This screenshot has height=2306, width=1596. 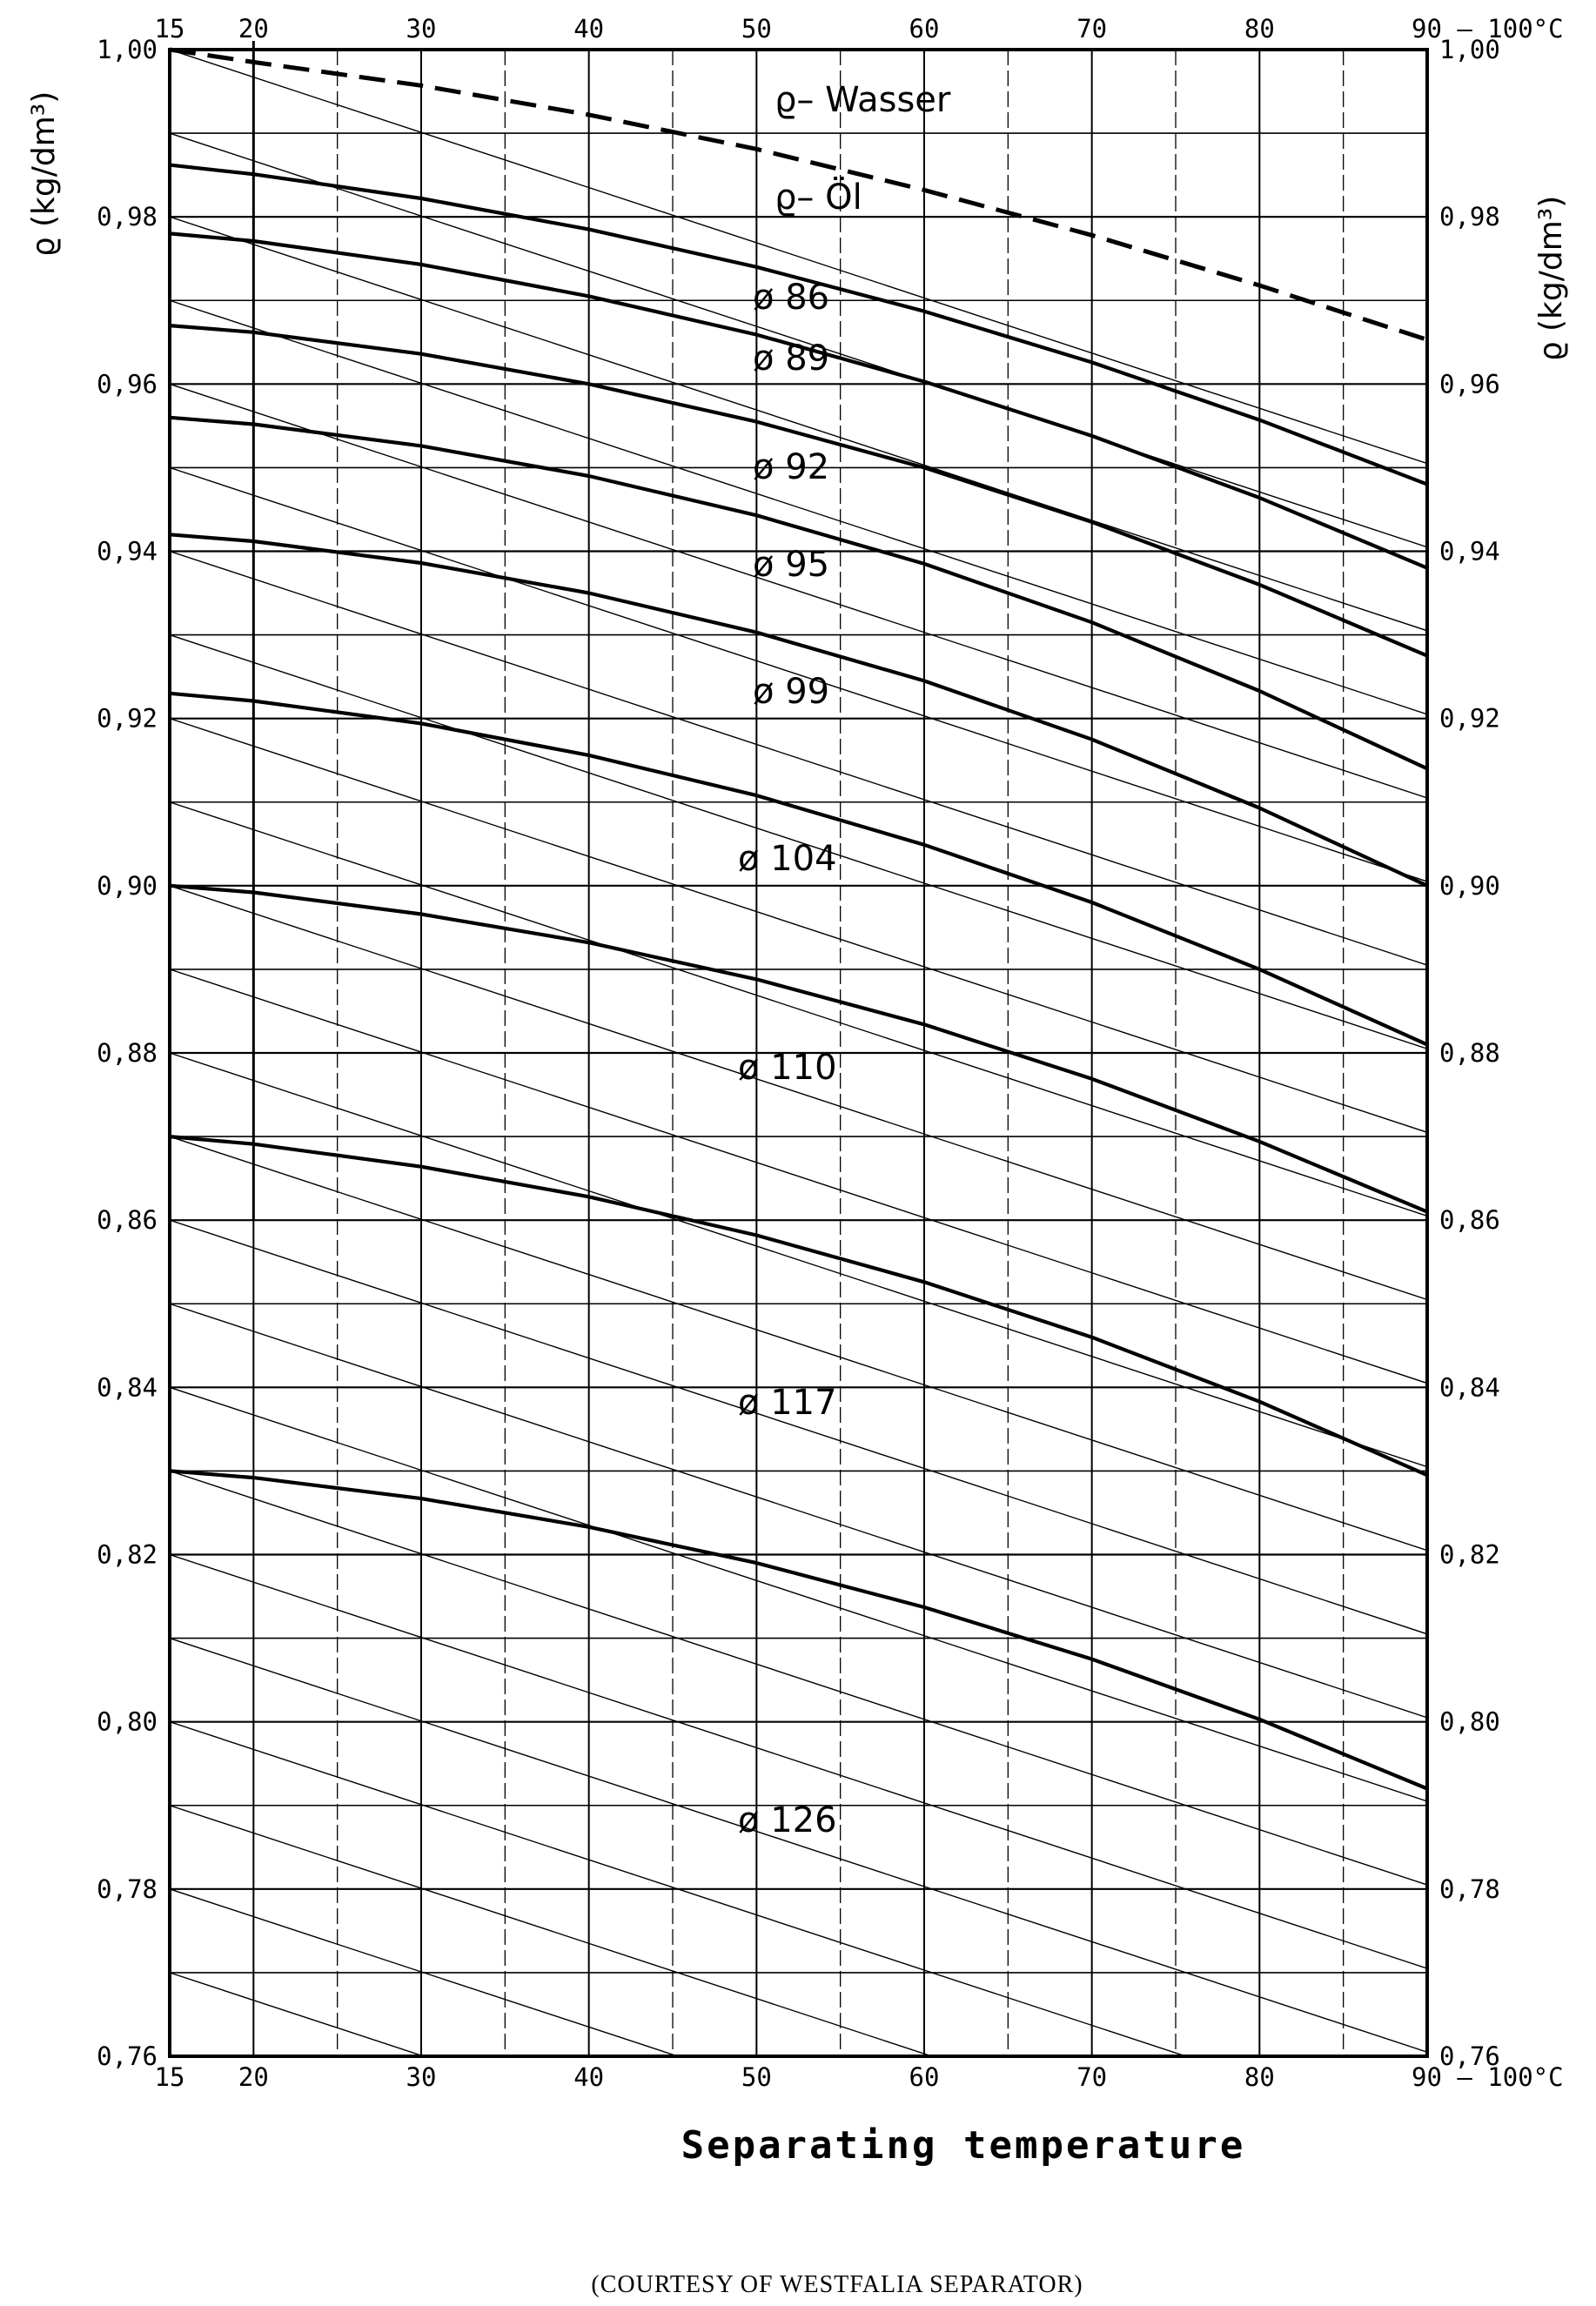 I want to click on y-tick-label-right: 1,00, so click(x=1469, y=49).